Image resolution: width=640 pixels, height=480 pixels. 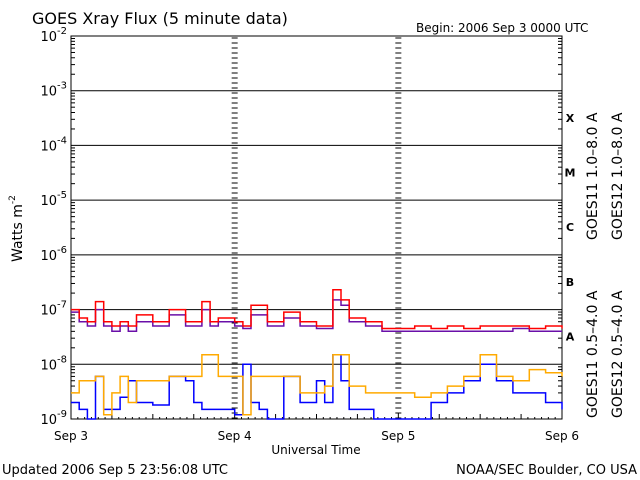 I want to click on legend-item: GOES11 1.0–8.0 A, so click(x=593, y=176).